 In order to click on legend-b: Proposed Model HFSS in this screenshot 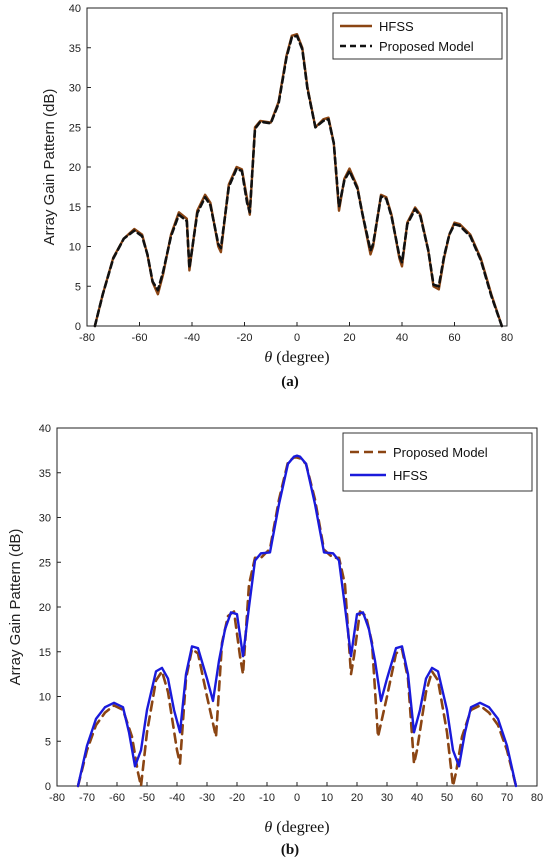, I will do `click(437, 462)`.